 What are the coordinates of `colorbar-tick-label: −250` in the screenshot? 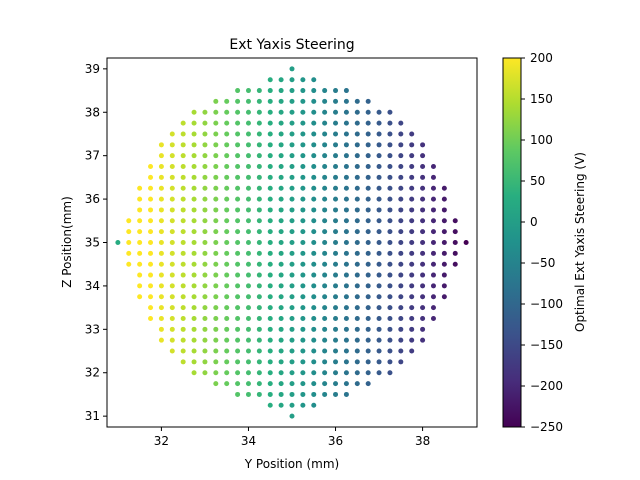 It's located at (546, 427).